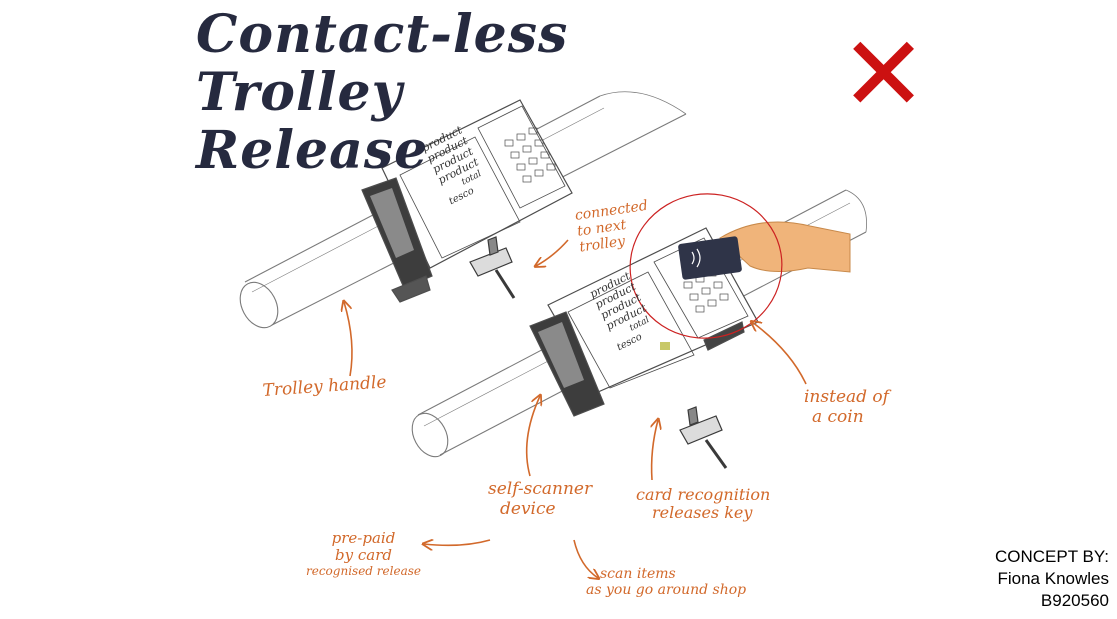  What do you see at coordinates (312, 150) in the screenshot?
I see `title-line-3: Release` at bounding box center [312, 150].